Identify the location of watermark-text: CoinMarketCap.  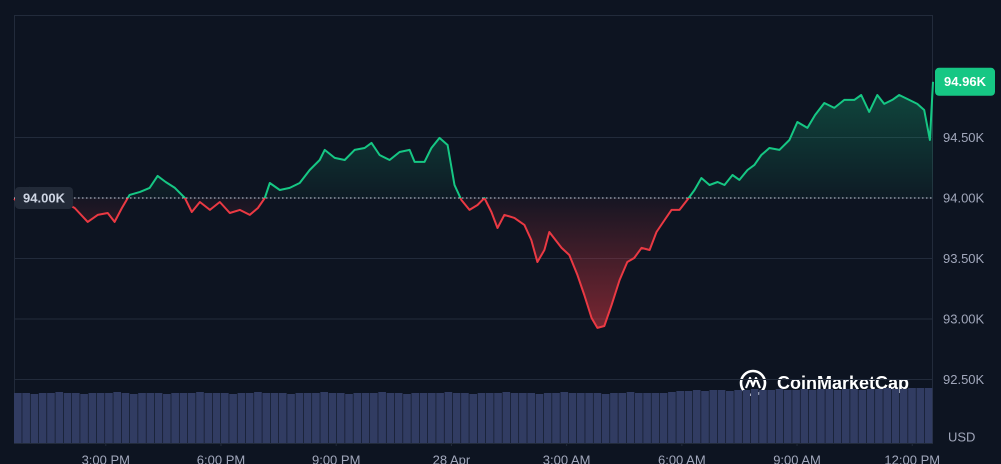
(843, 383).